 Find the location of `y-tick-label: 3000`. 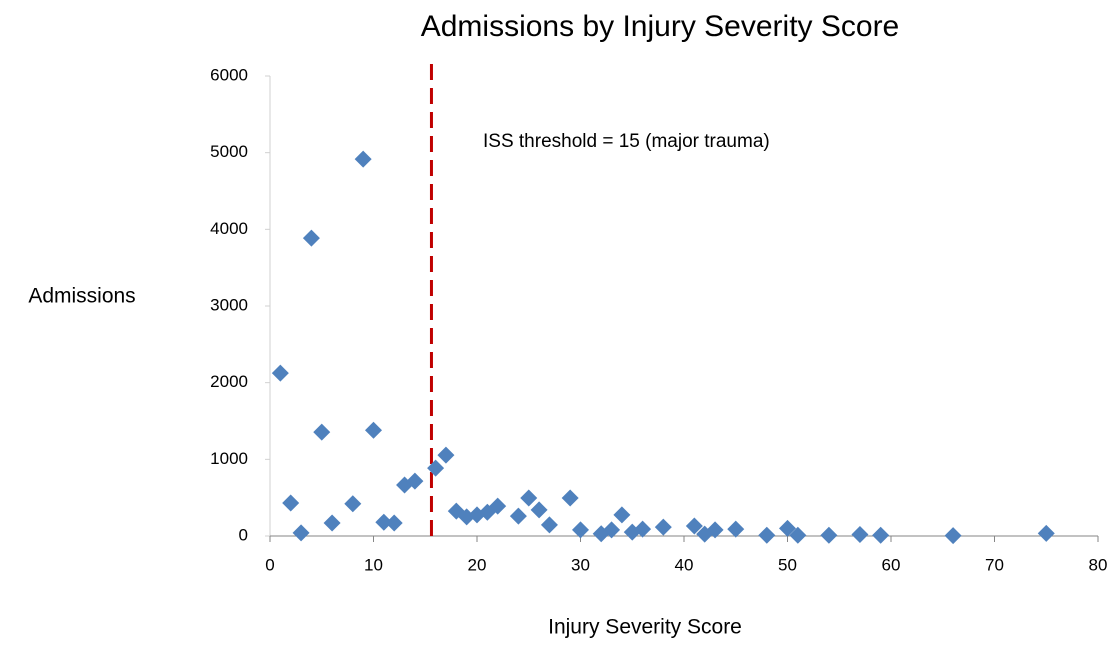

y-tick-label: 3000 is located at coordinates (229, 304).